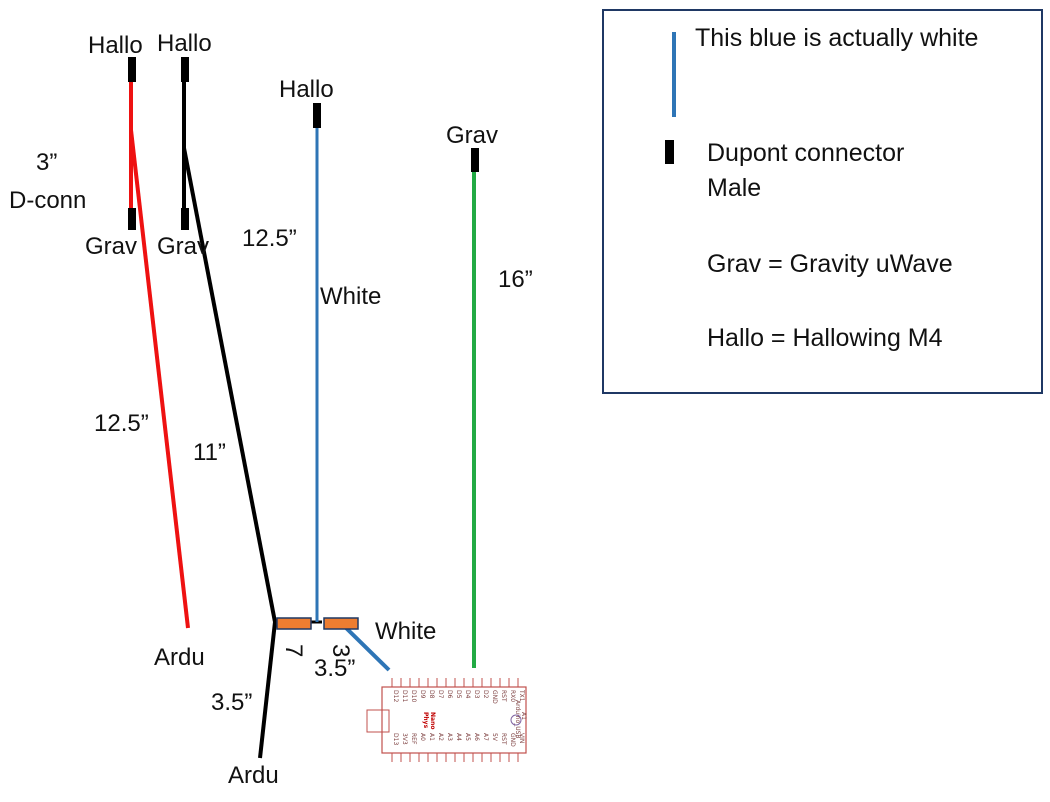  I want to click on label-sleeve-7: 7, so click(293, 650).